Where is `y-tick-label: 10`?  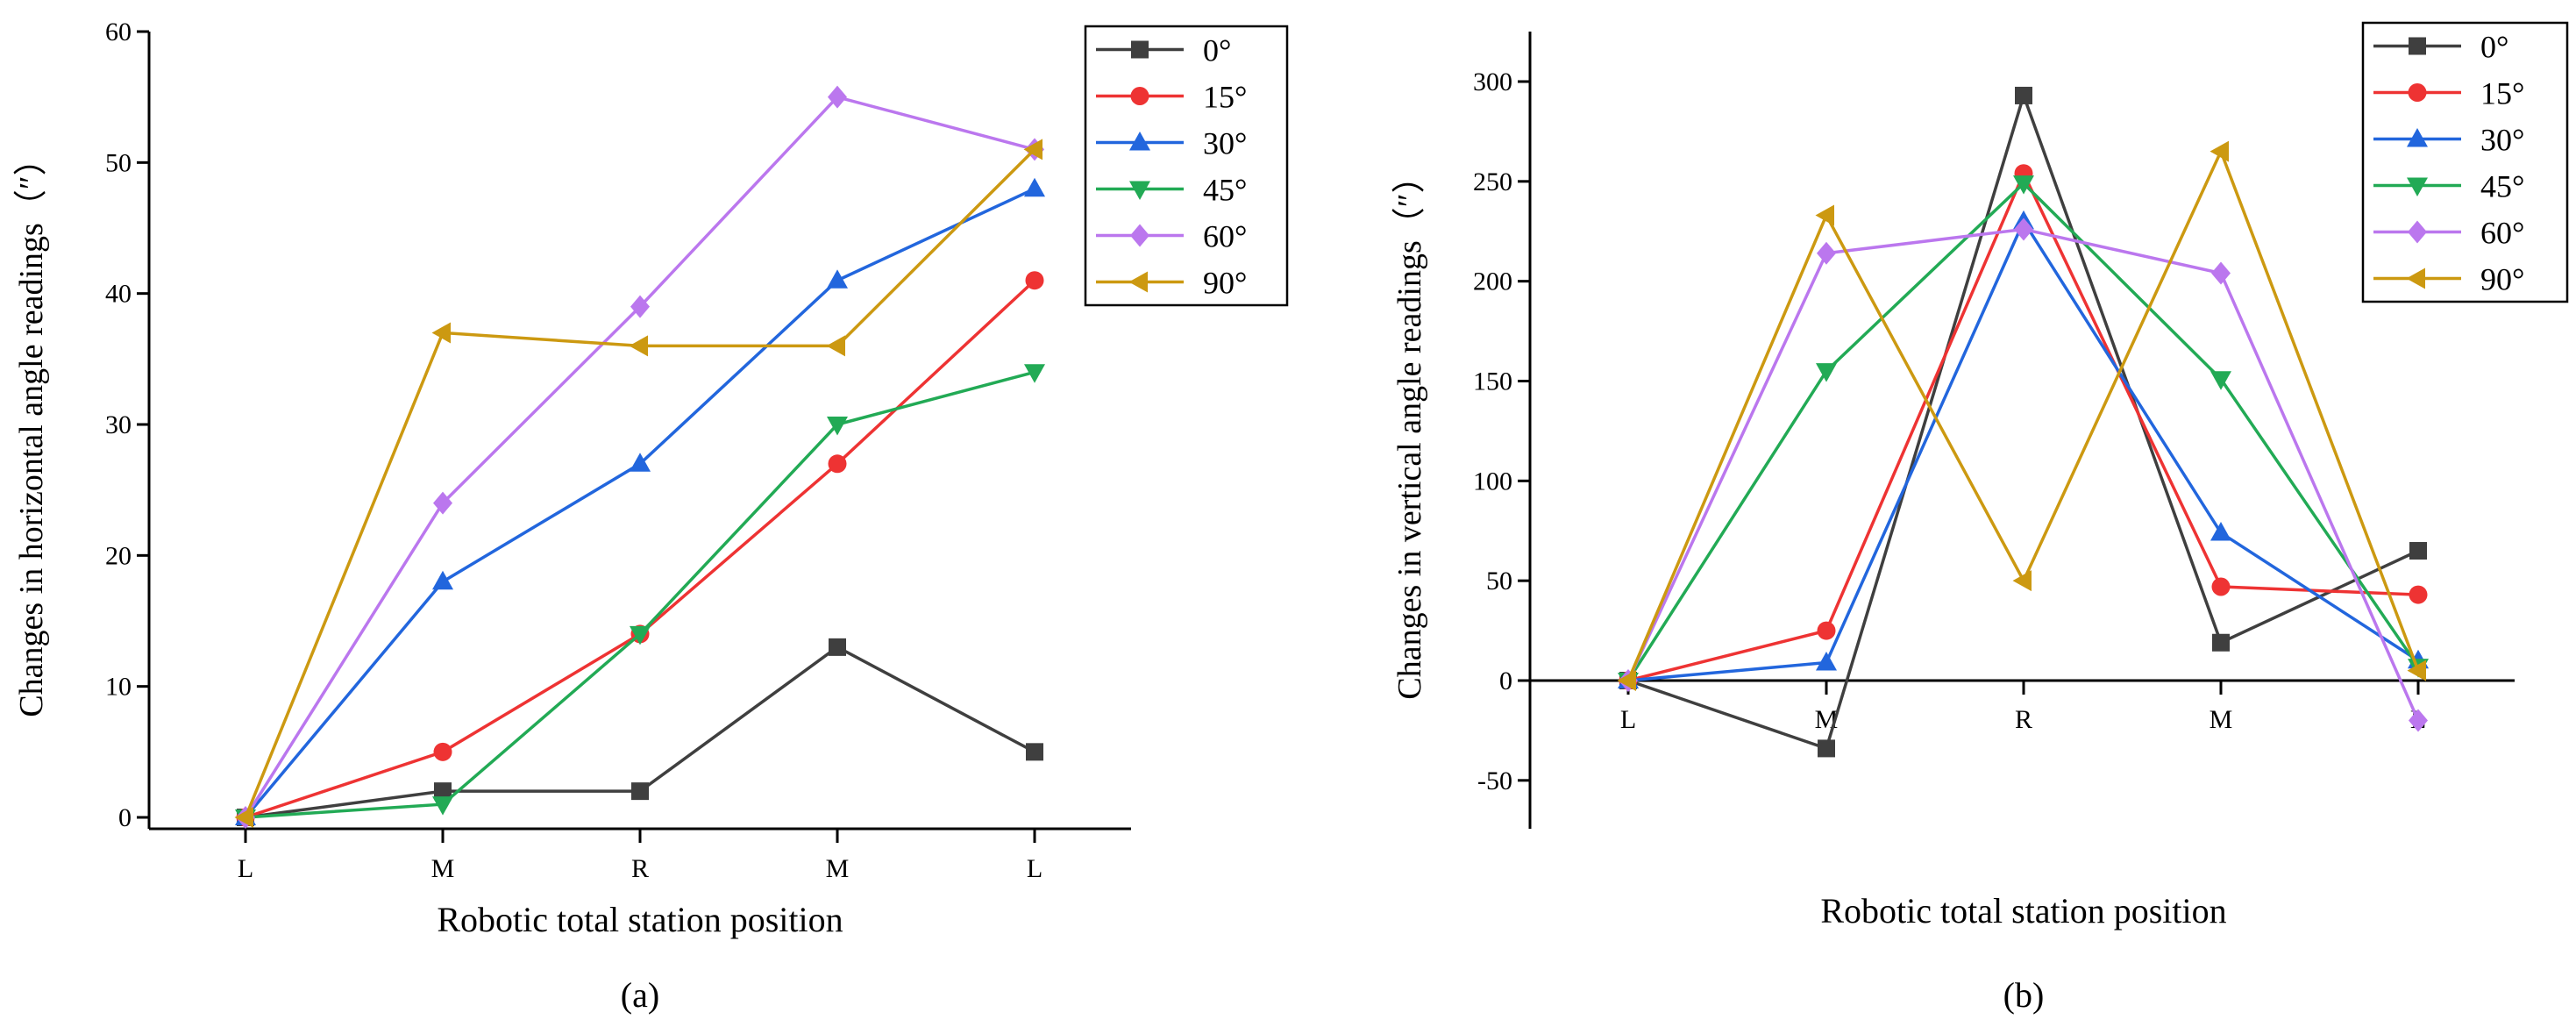
y-tick-label: 10 is located at coordinates (118, 687).